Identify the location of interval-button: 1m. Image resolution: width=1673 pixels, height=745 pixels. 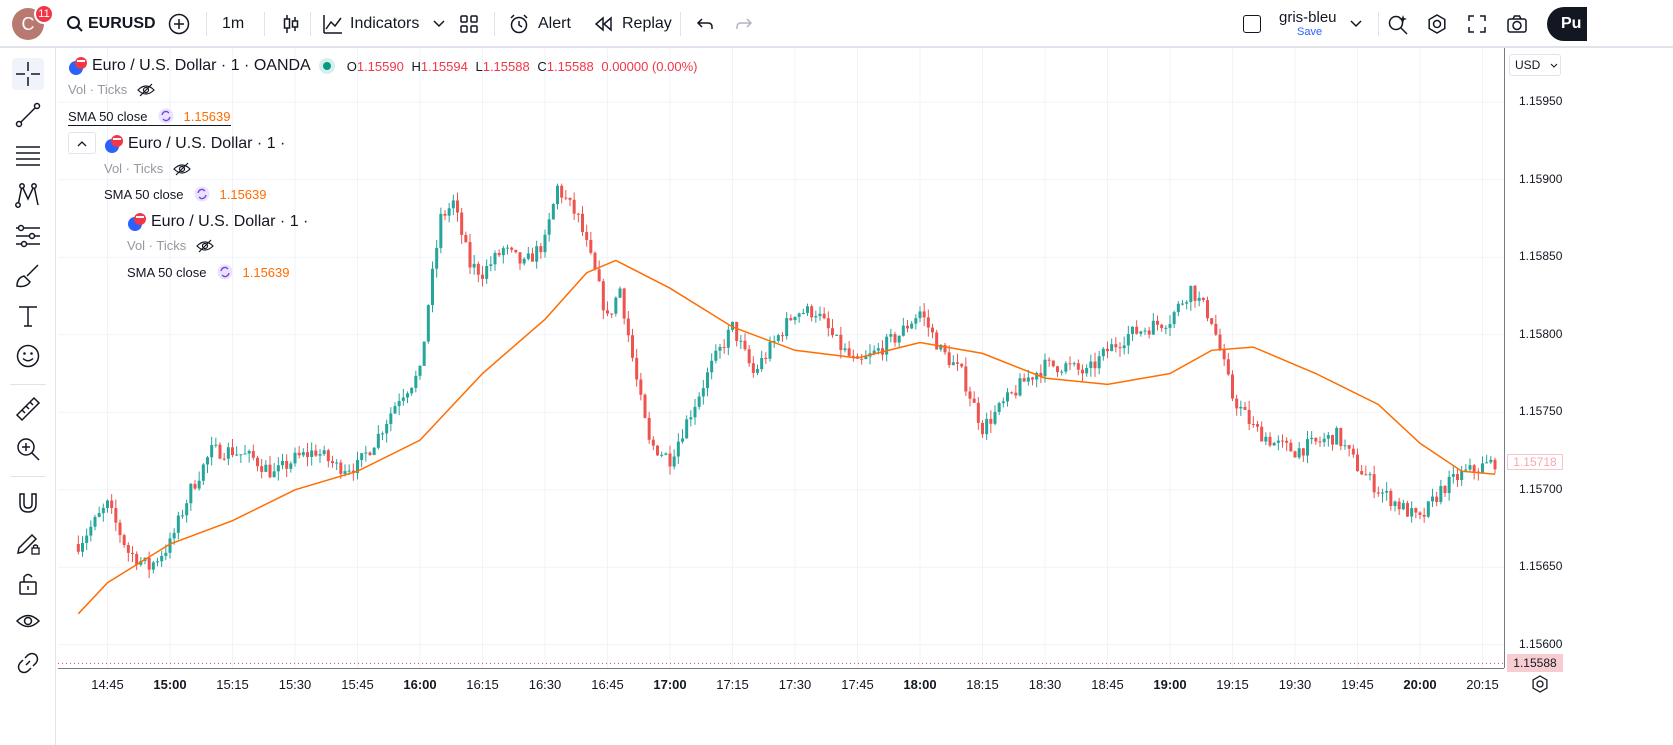
(233, 24).